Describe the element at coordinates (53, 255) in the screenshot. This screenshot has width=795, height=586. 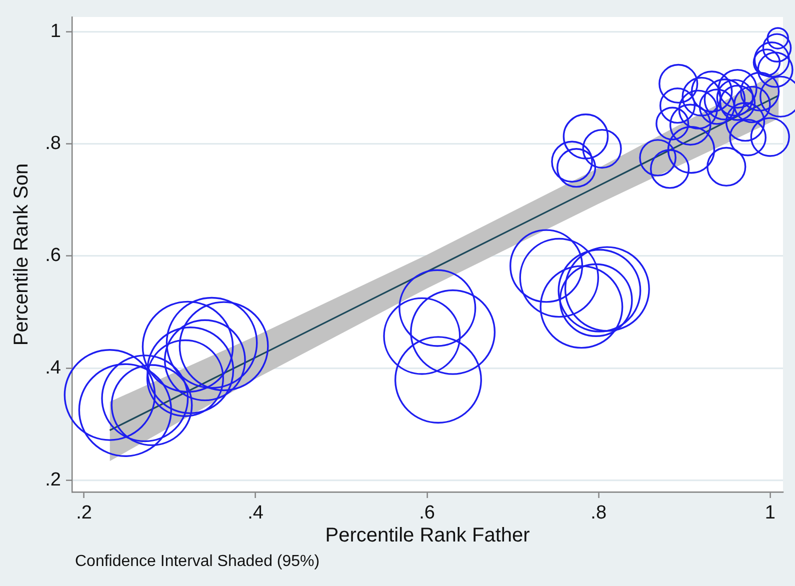
I see `y-tick-label: .6` at that location.